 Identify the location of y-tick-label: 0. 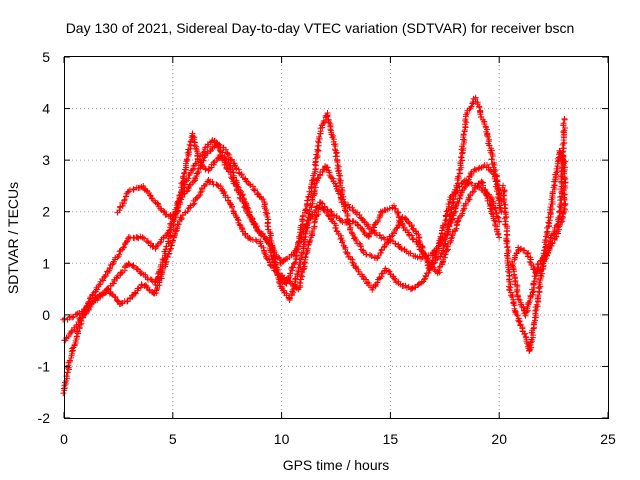
(46, 315).